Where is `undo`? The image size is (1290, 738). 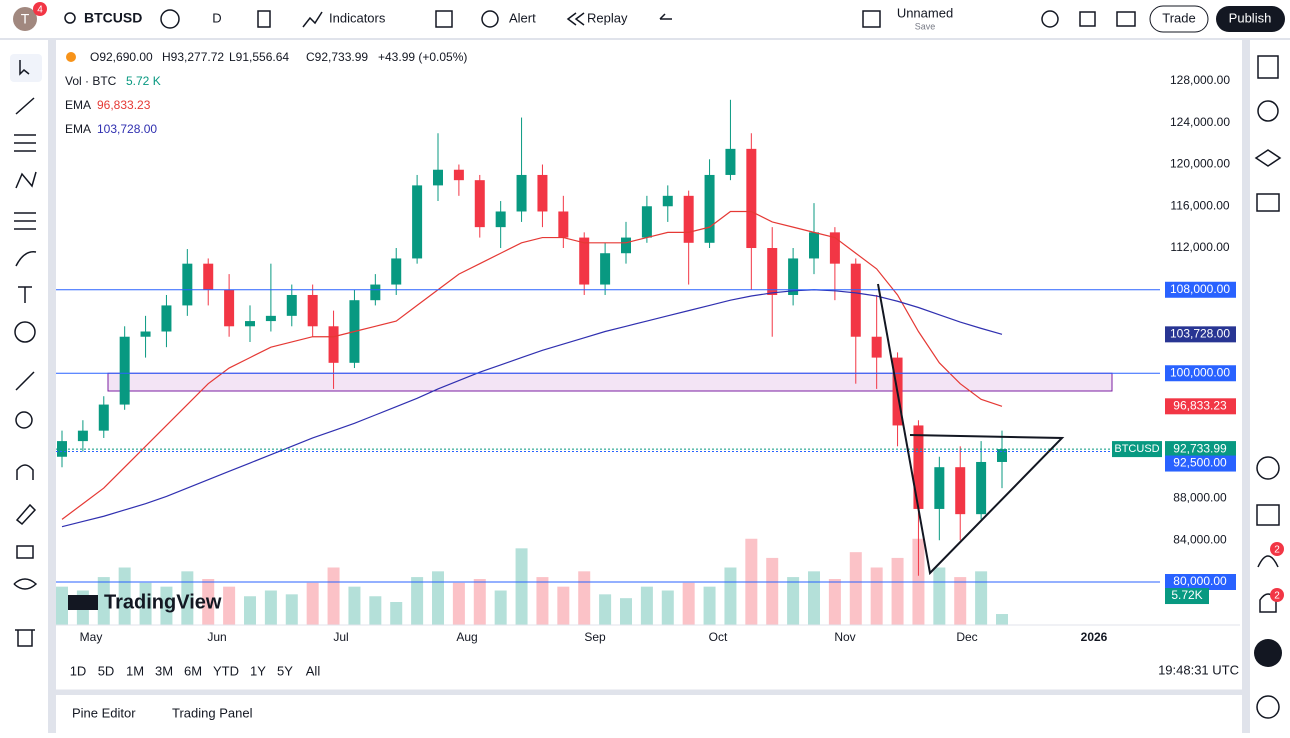
undo is located at coordinates (665, 16).